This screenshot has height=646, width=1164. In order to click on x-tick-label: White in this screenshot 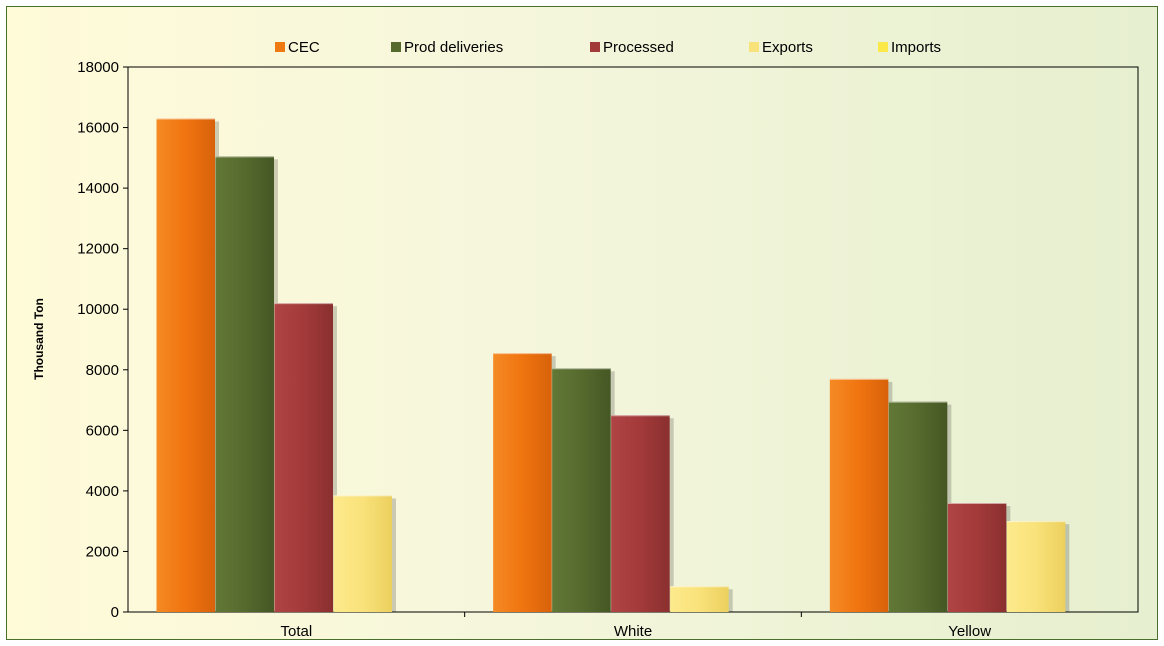, I will do `click(633, 631)`.